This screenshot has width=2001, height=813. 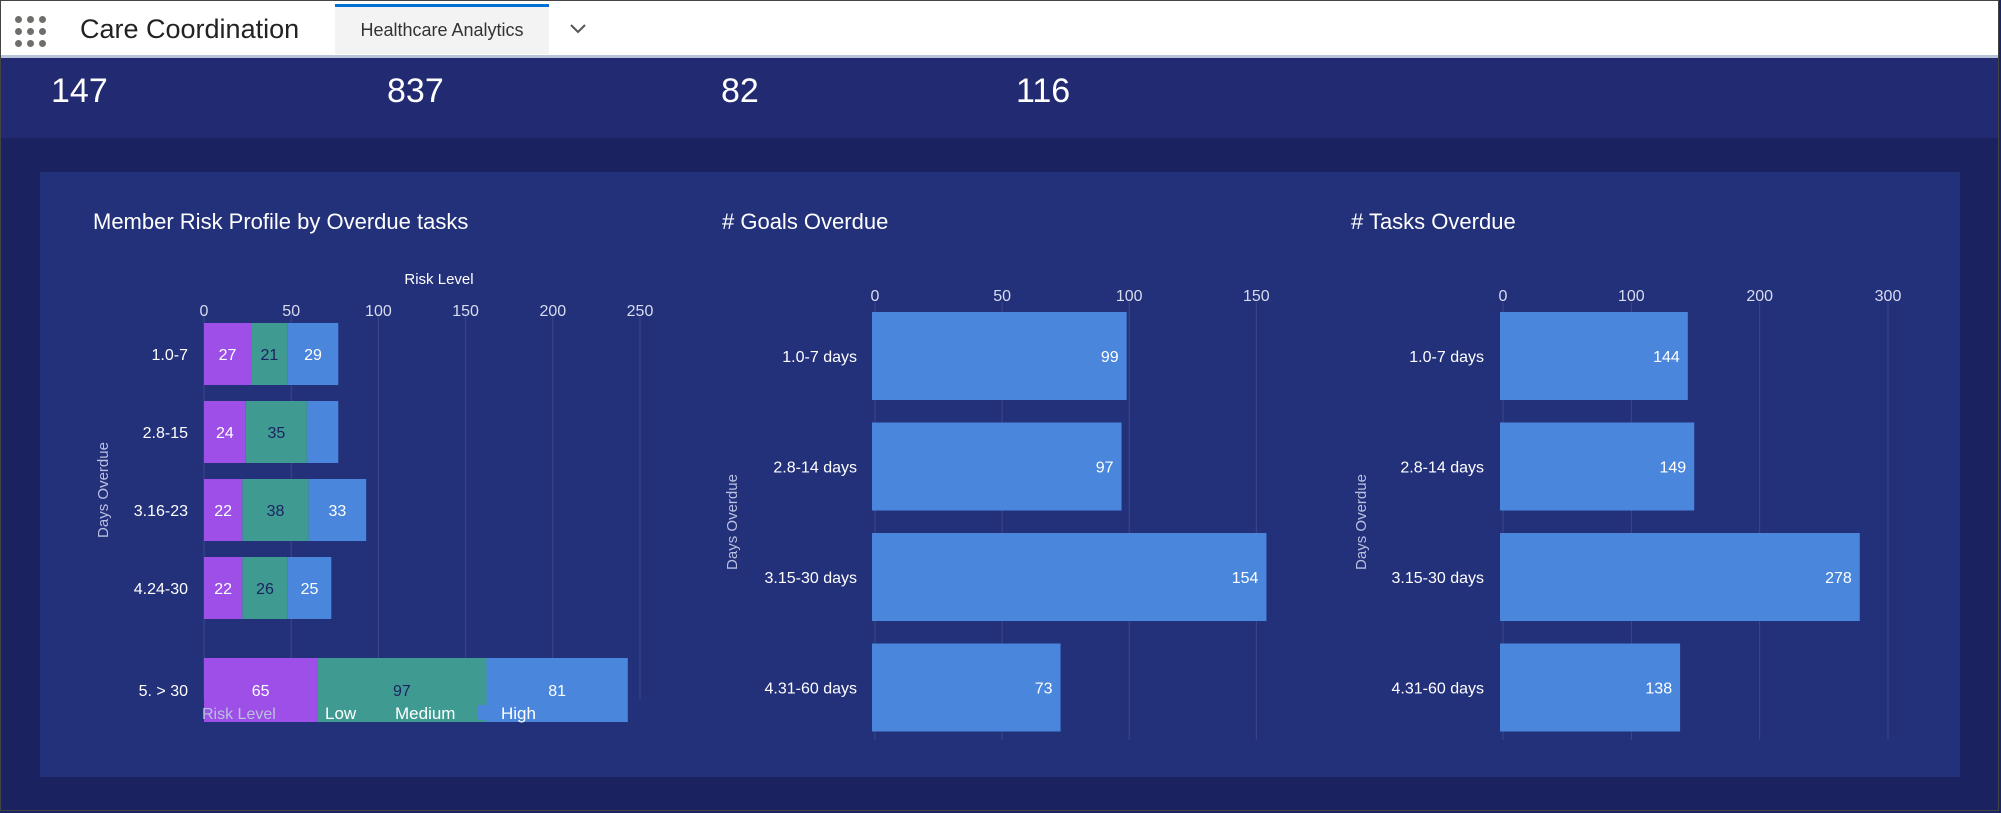 I want to click on kpi-value-3: 82, so click(x=740, y=91).